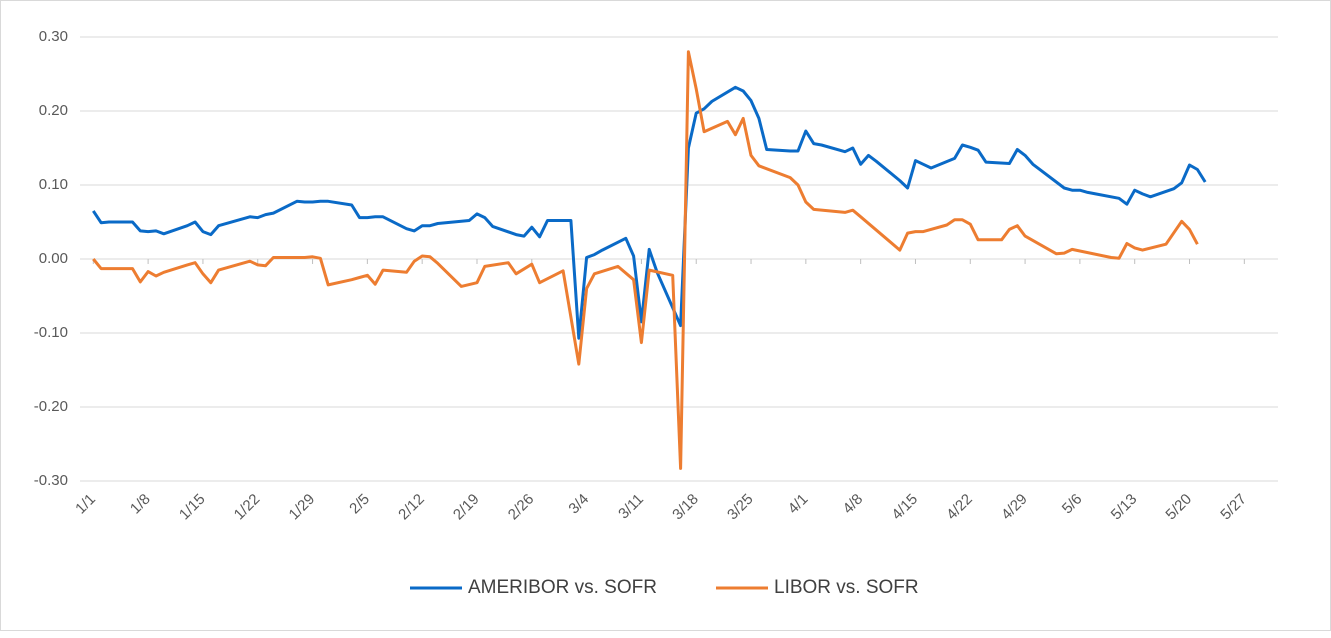  What do you see at coordinates (664, 587) in the screenshot?
I see `legend: AMERIBOR vs. SOFR LIBOR vs. SOFR` at bounding box center [664, 587].